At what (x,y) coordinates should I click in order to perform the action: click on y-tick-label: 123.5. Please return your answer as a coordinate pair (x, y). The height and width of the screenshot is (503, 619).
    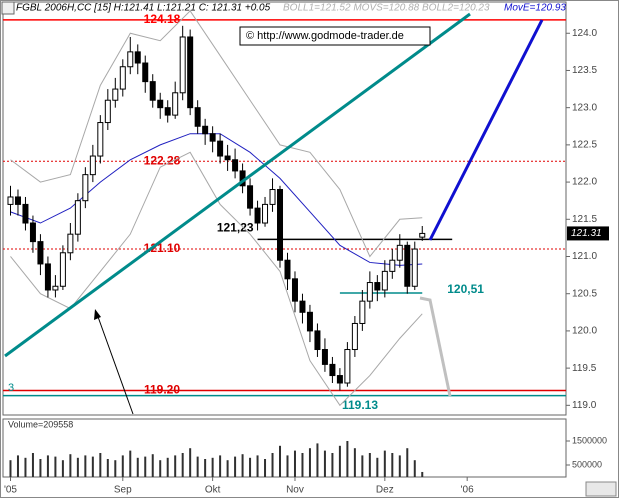
    Looking at the image, I should click on (584, 70).